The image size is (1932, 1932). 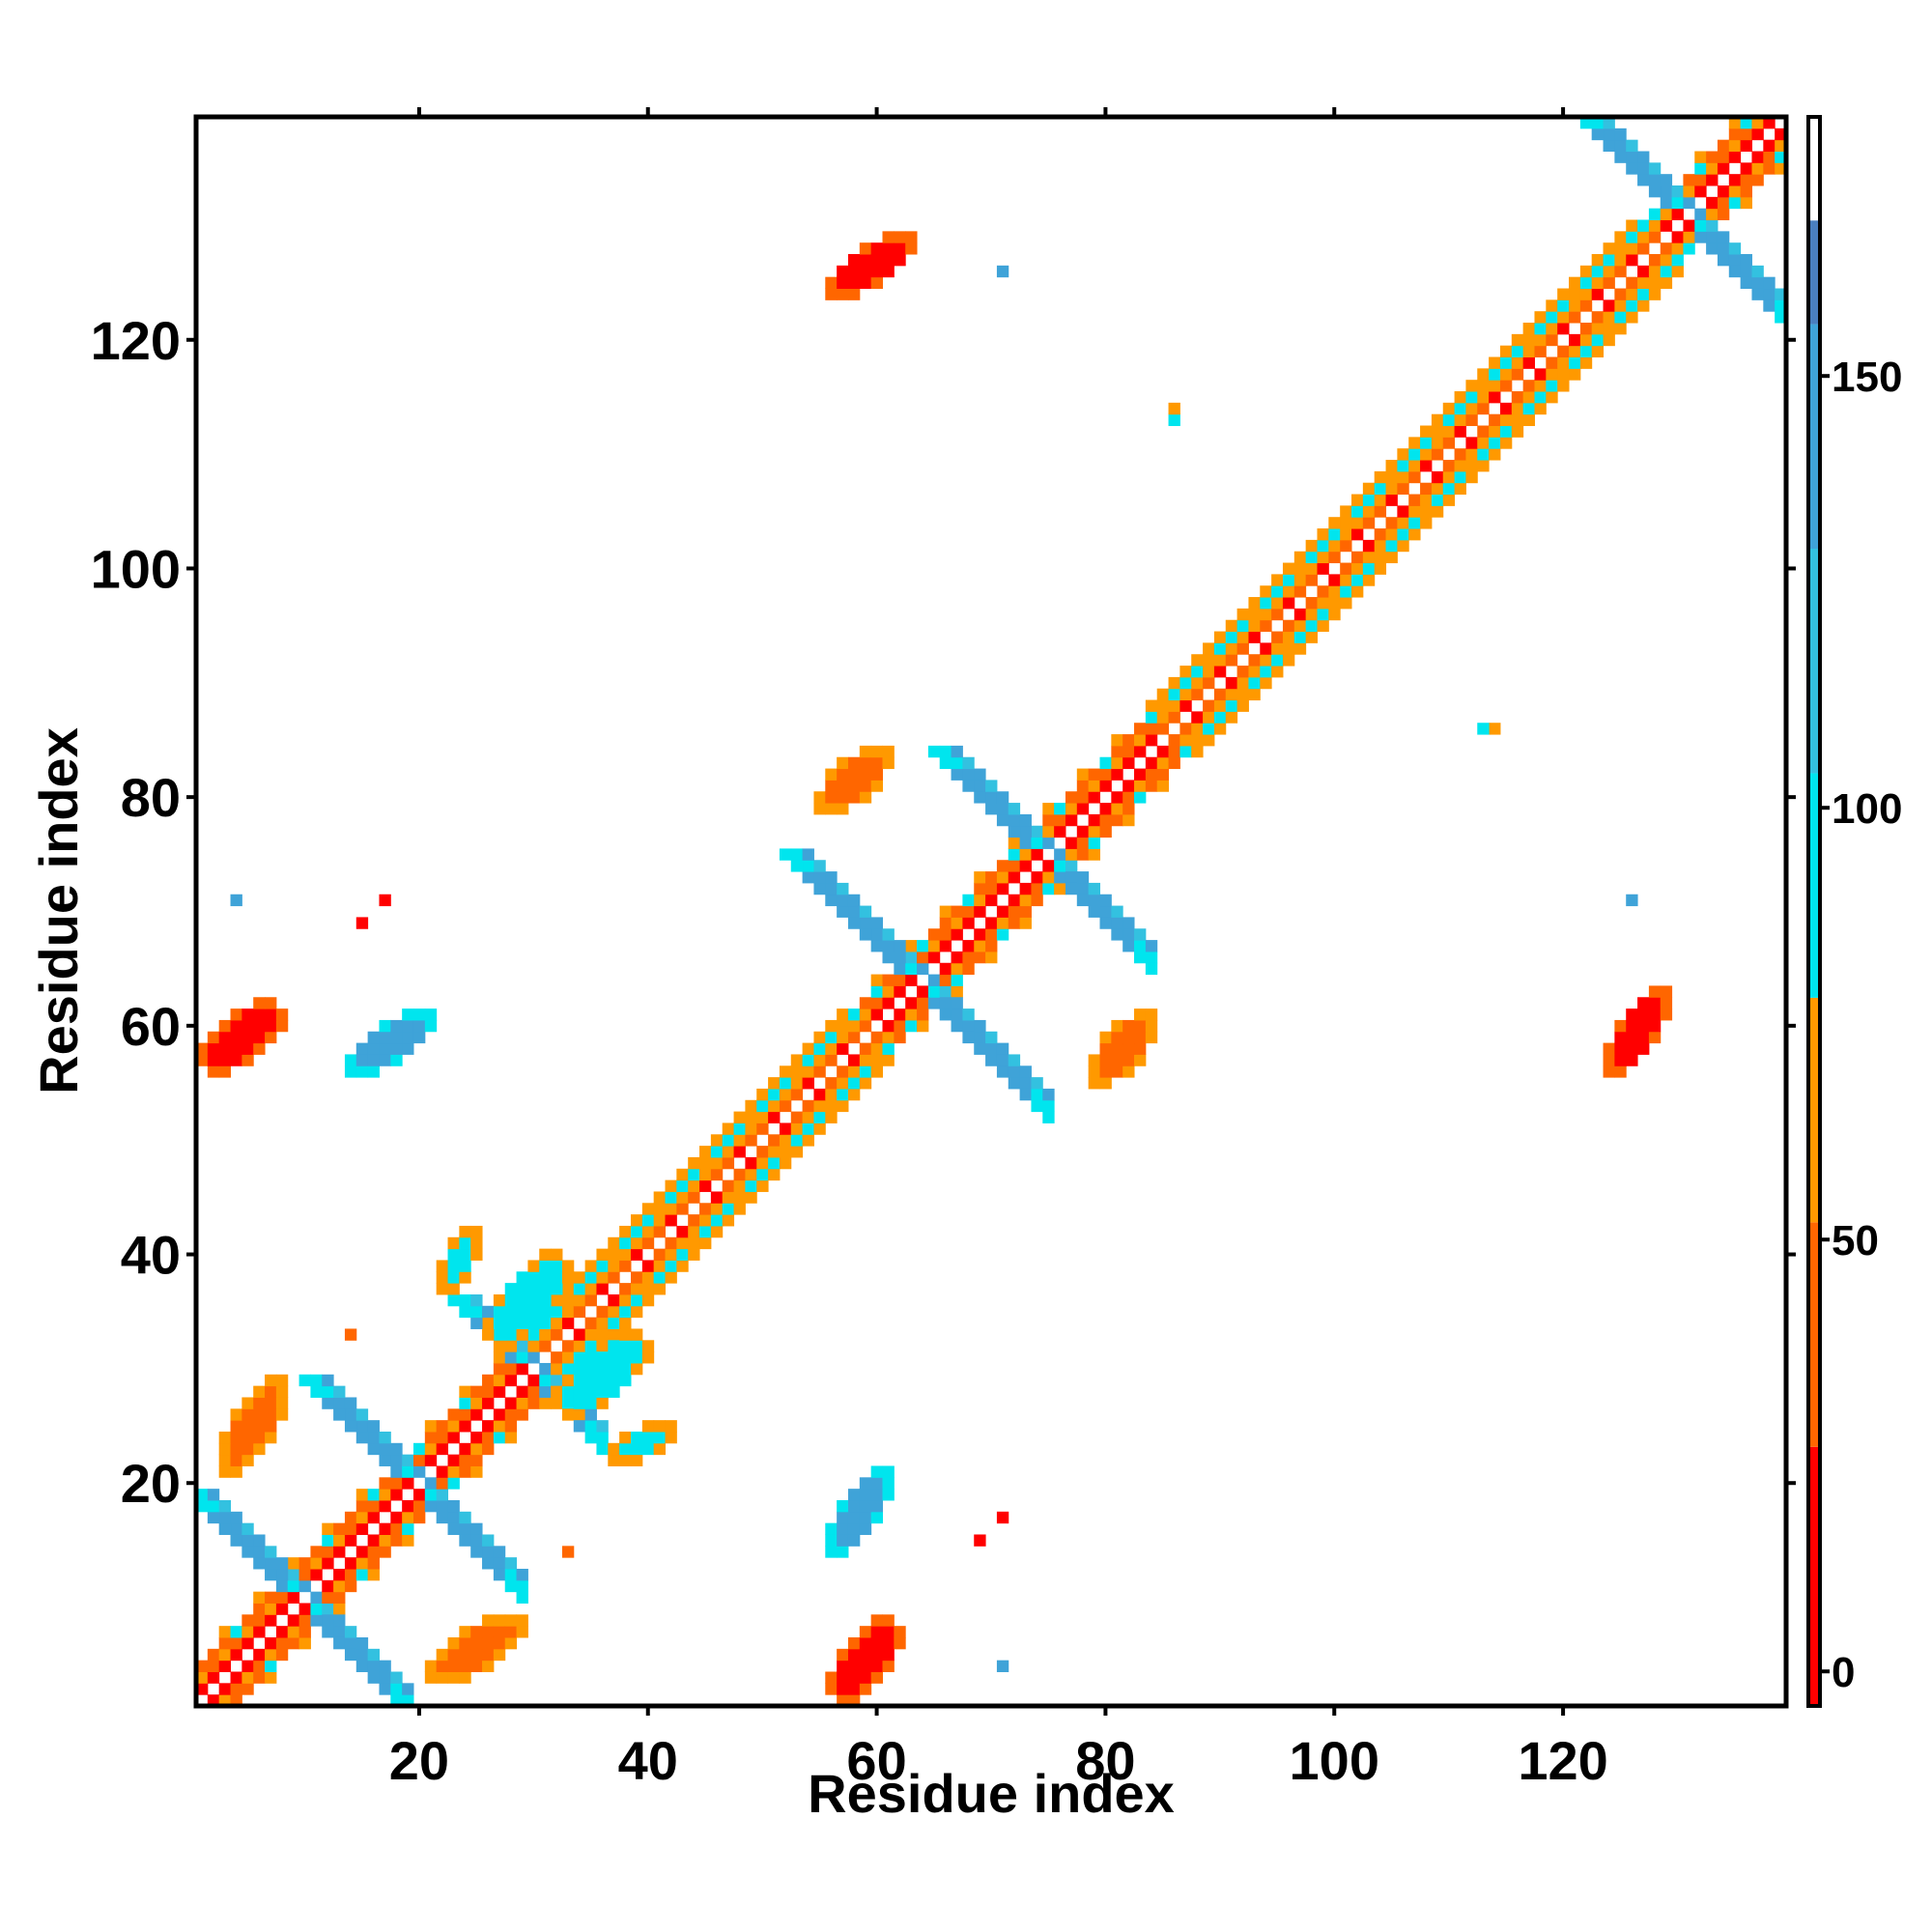 What do you see at coordinates (151, 1483) in the screenshot?
I see `y-tick-label: 20` at bounding box center [151, 1483].